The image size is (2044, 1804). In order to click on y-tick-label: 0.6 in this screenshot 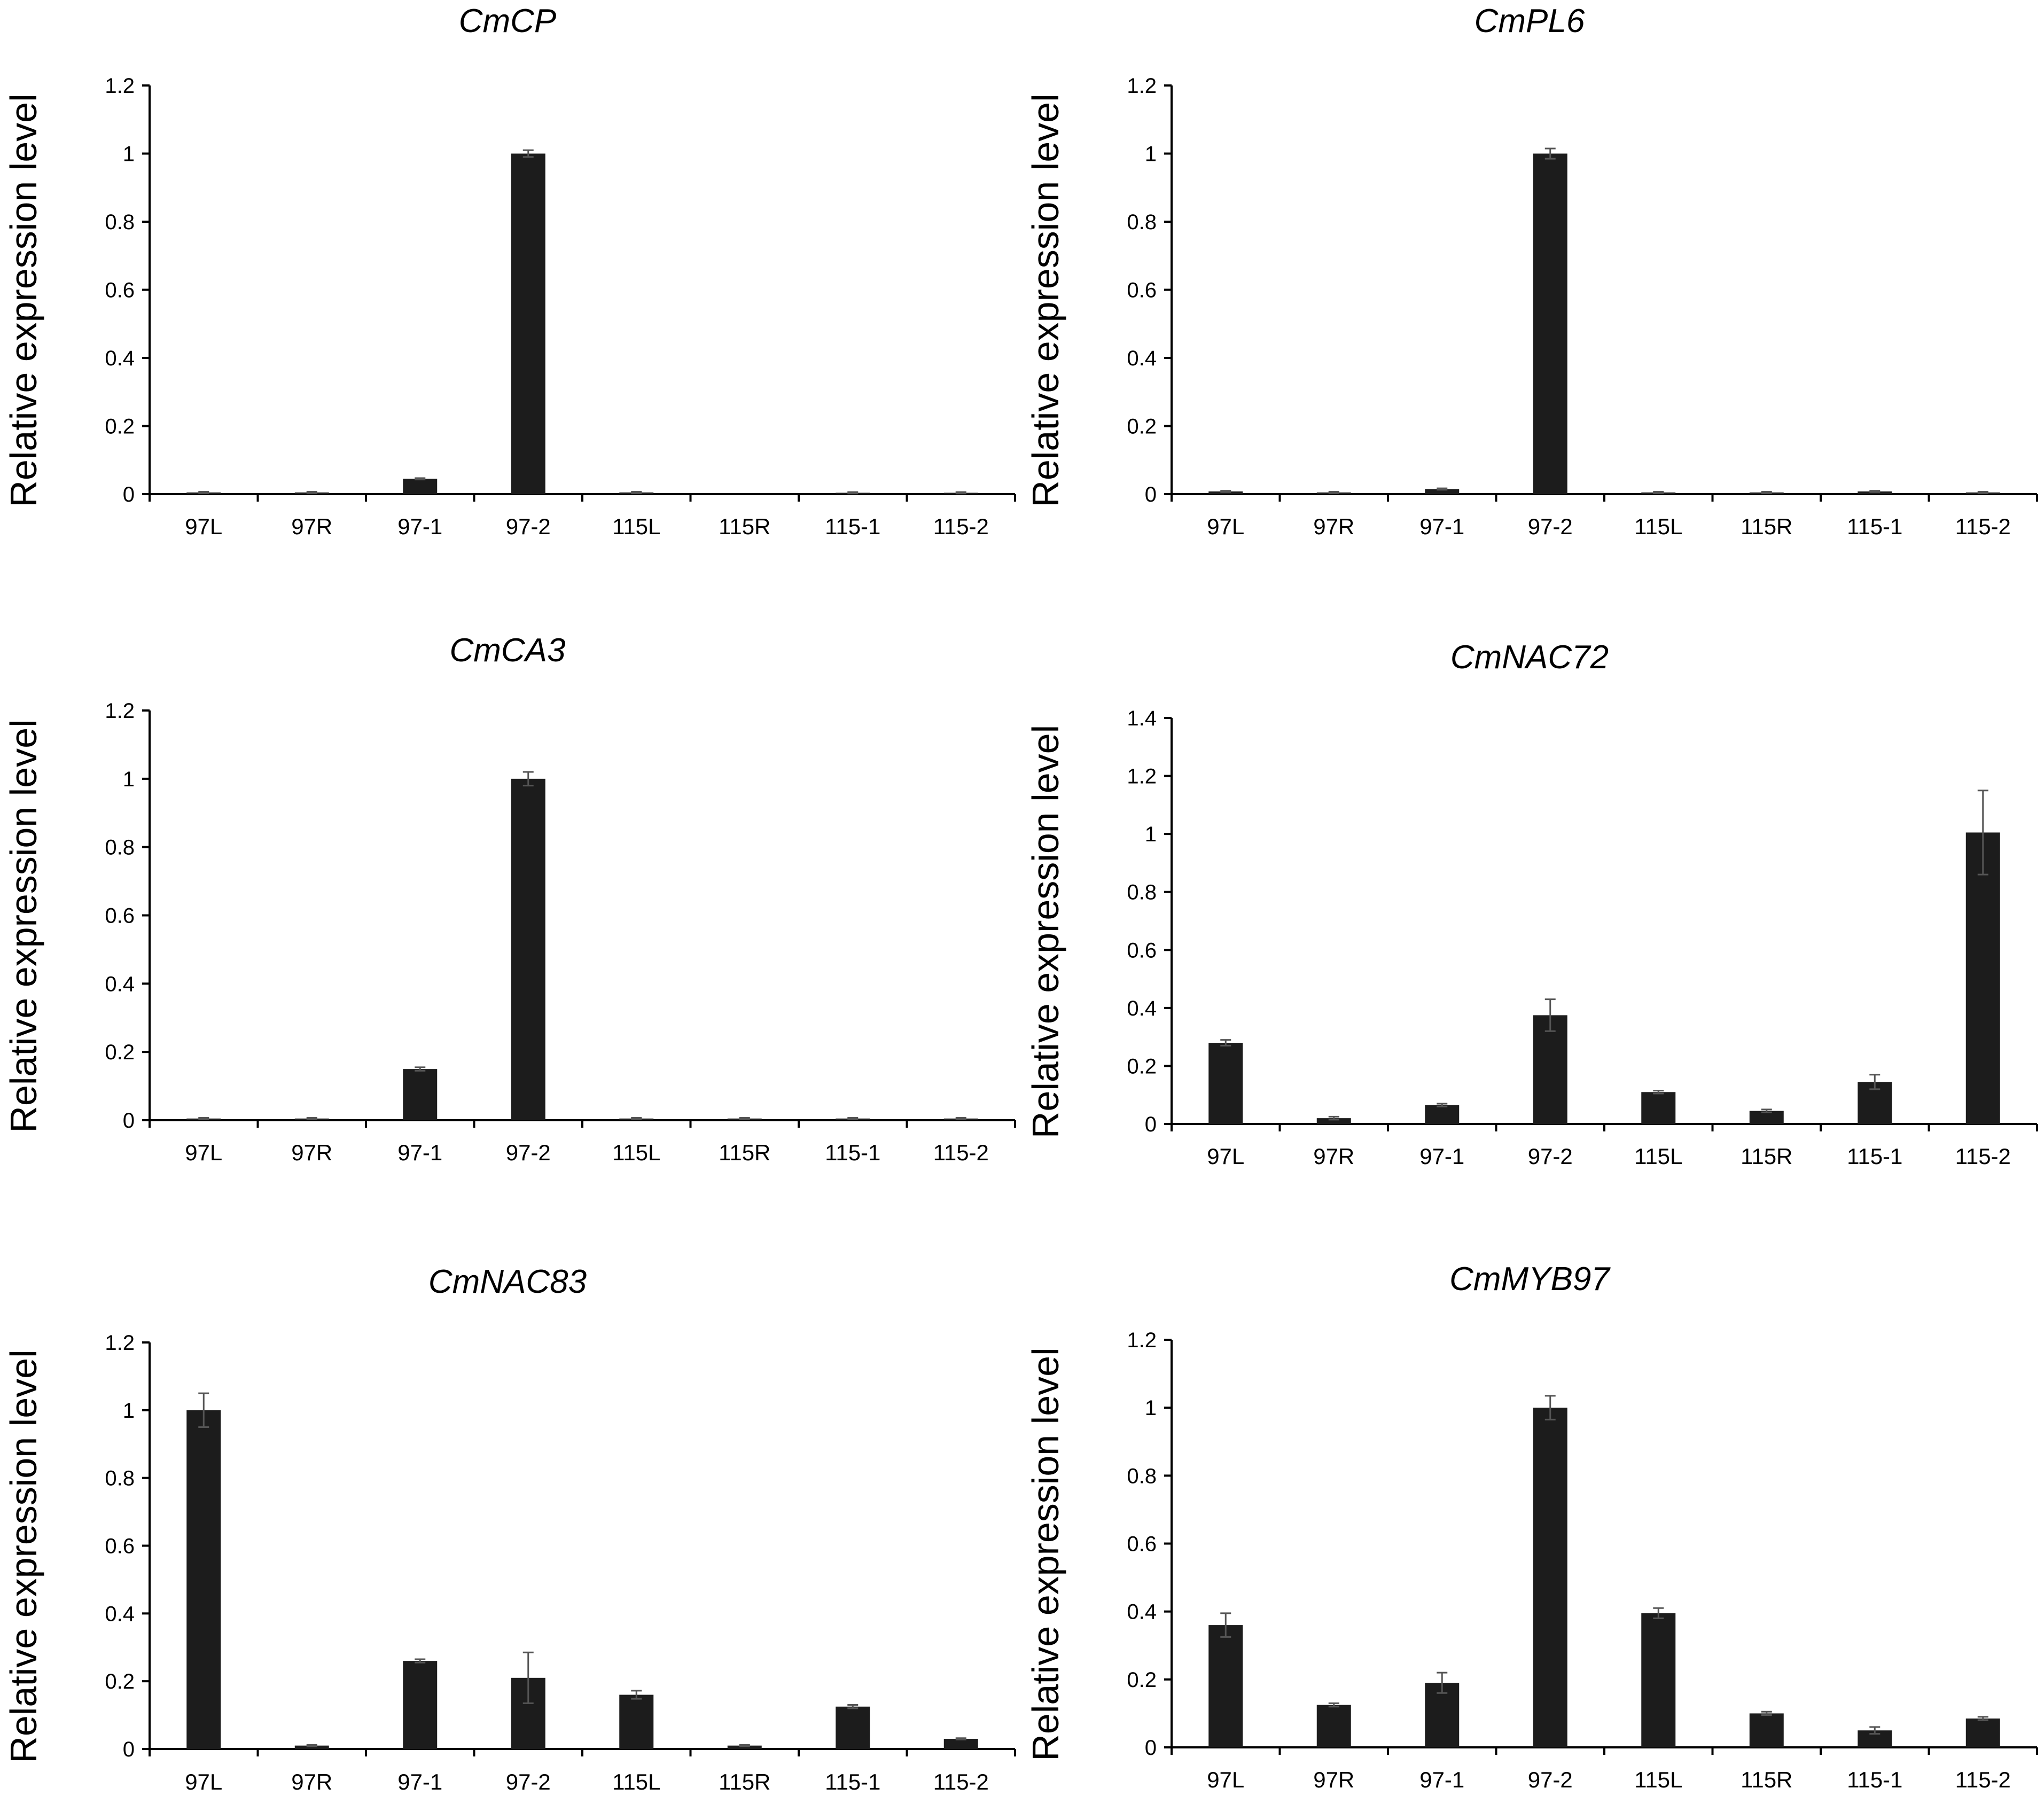, I will do `click(1142, 1545)`.